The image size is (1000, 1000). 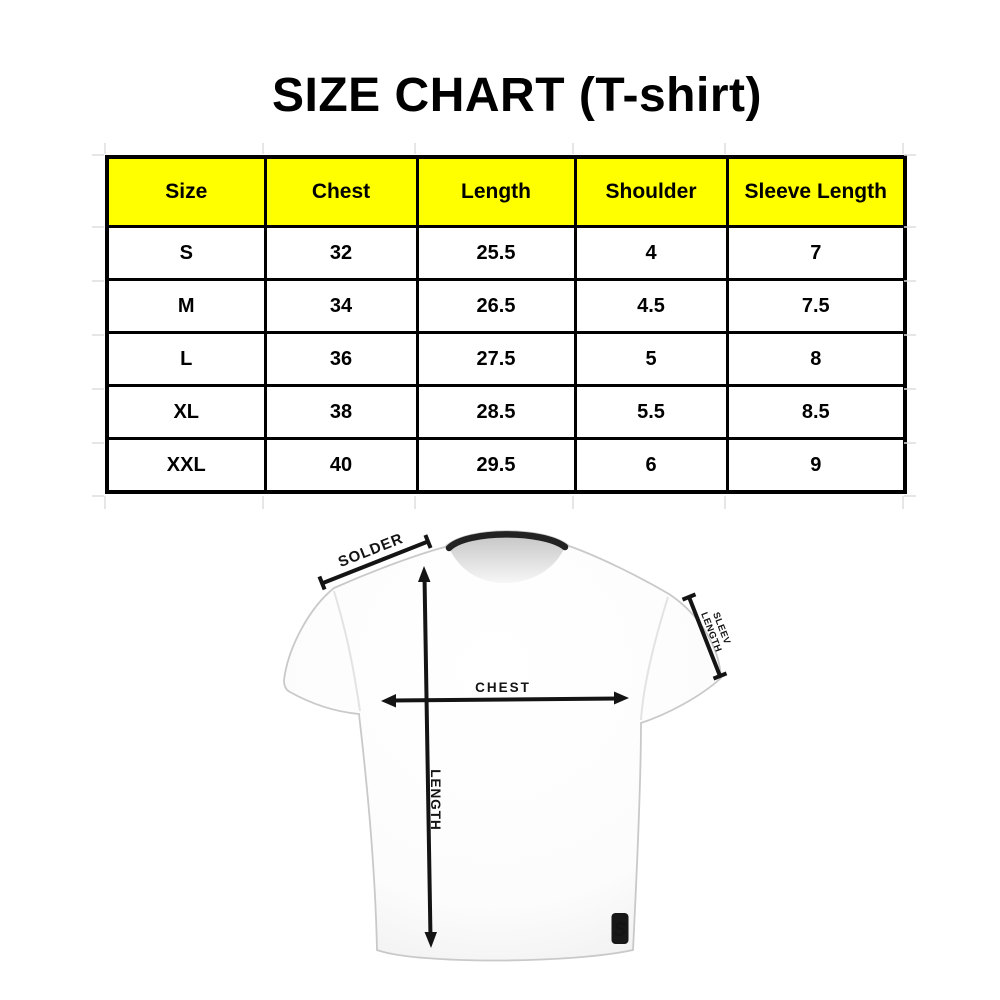 I want to click on measurement-cell: 26.5, so click(x=496, y=306).